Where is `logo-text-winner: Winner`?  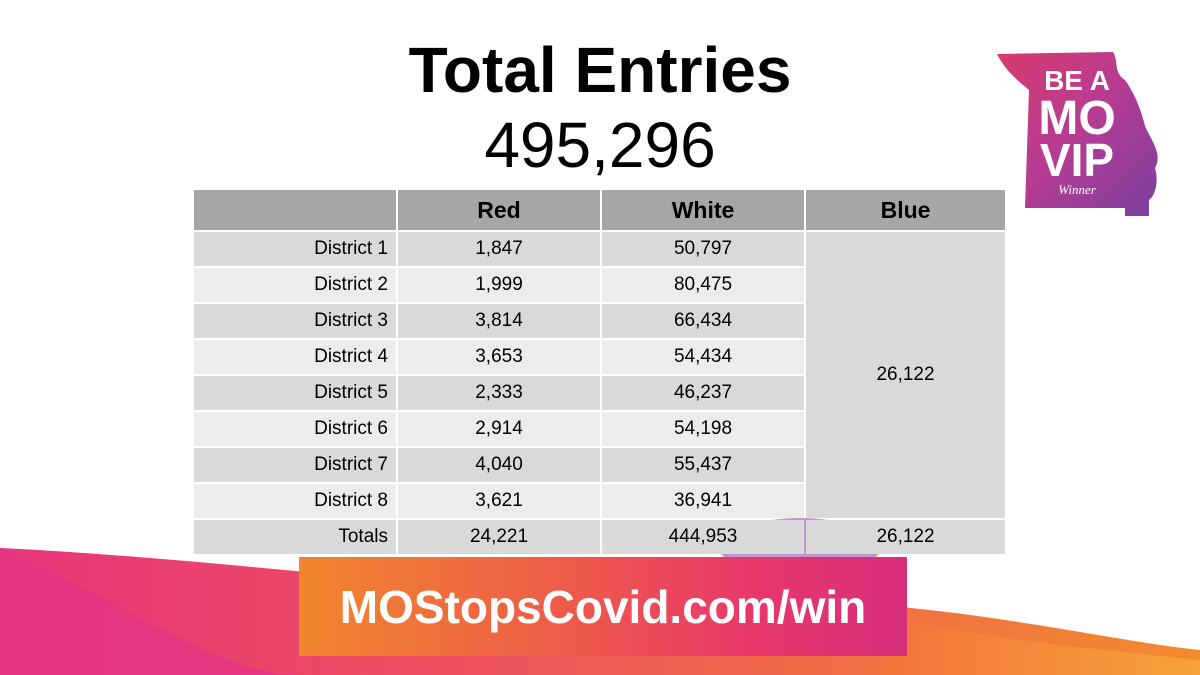
logo-text-winner: Winner is located at coordinates (1077, 189).